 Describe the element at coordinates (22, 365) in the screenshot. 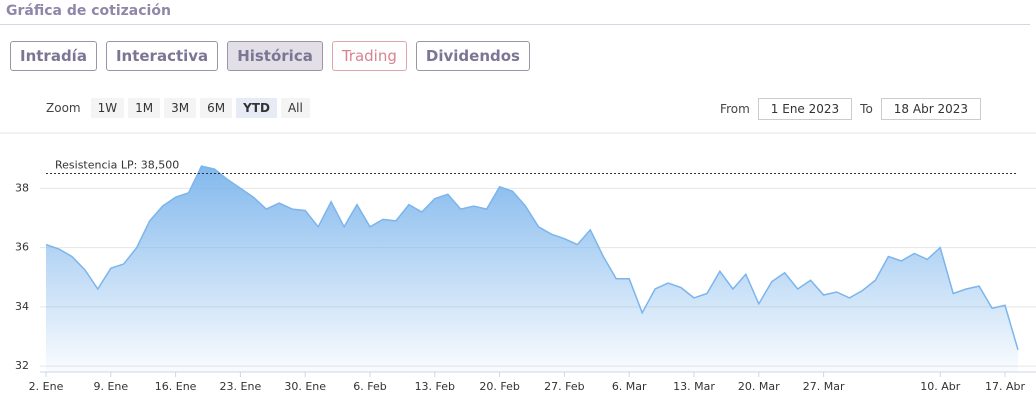

I see `y-tick-label: 32` at that location.